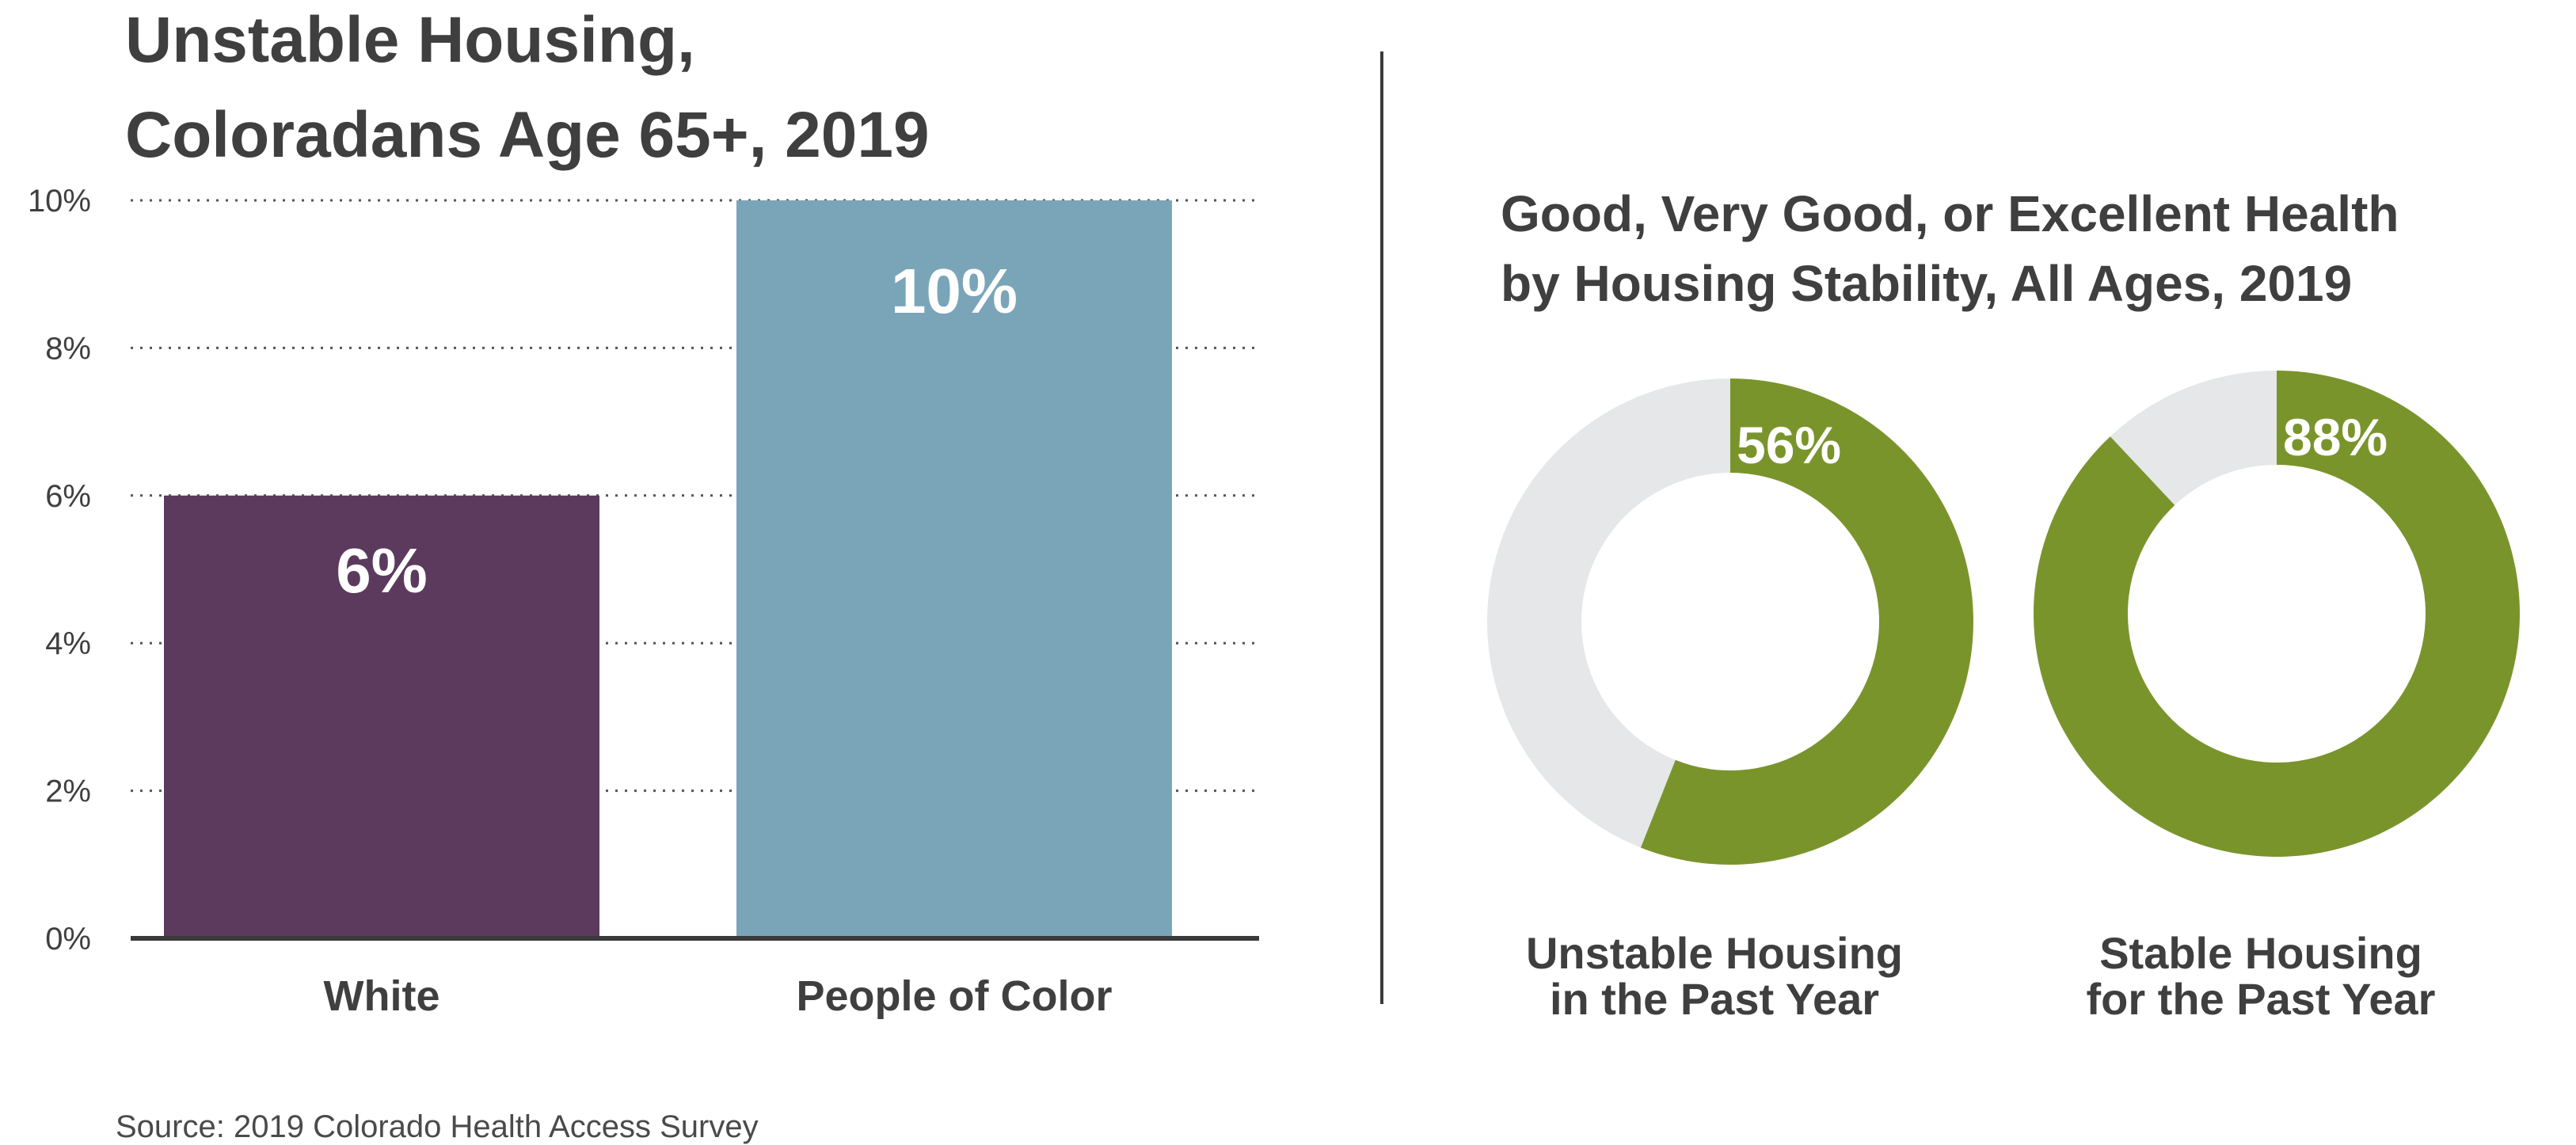 The height and width of the screenshot is (1145, 2576). Describe the element at coordinates (68, 791) in the screenshot. I see `y-tick-label: 2%` at that location.